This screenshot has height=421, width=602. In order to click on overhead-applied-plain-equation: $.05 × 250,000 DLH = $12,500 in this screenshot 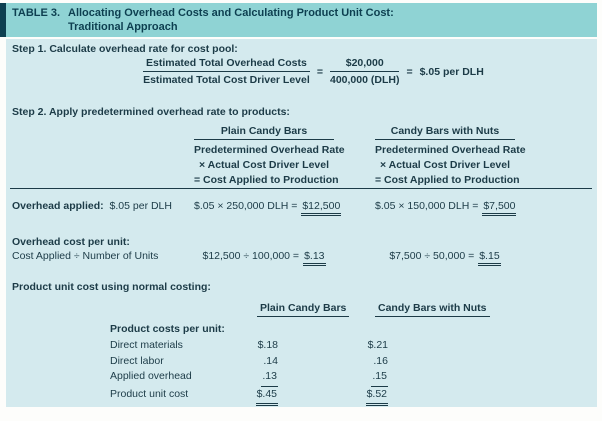, I will do `click(268, 208)`.